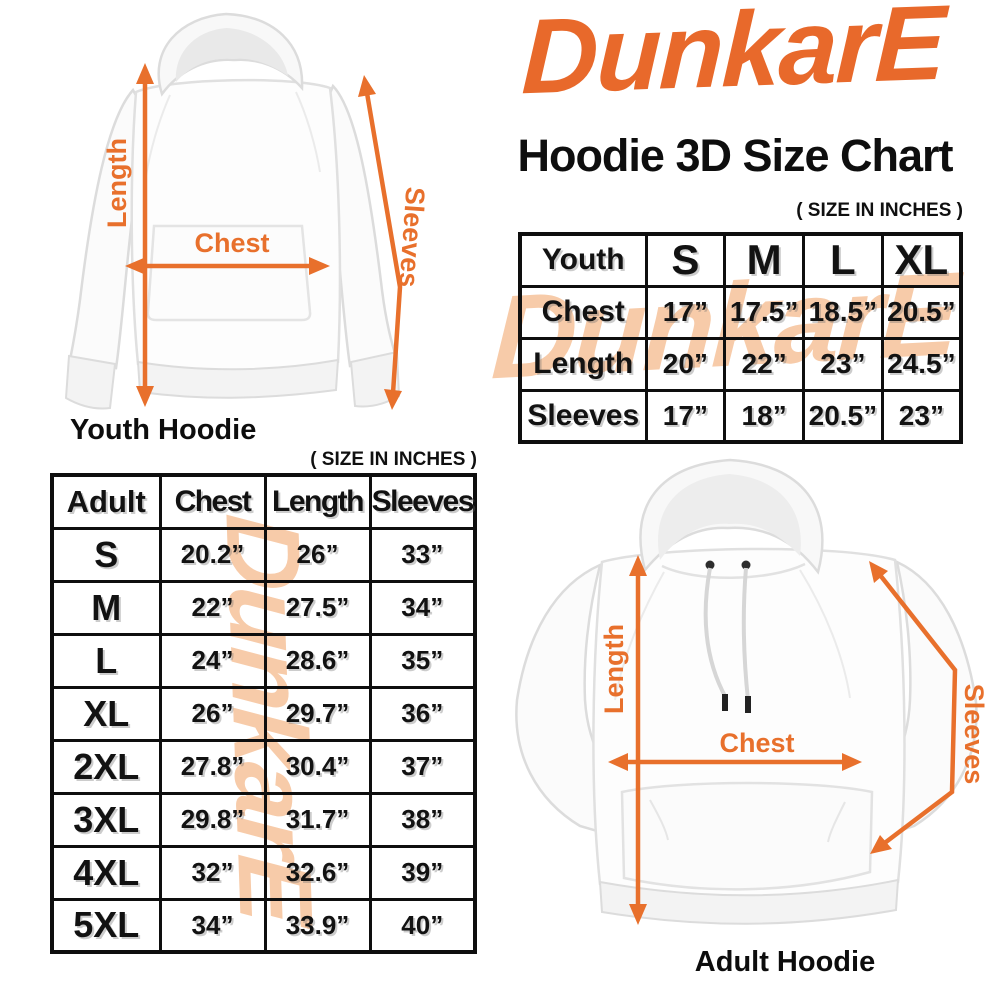 Image resolution: width=1000 pixels, height=1000 pixels. I want to click on adult-table-cell: 29.8”, so click(212, 819).